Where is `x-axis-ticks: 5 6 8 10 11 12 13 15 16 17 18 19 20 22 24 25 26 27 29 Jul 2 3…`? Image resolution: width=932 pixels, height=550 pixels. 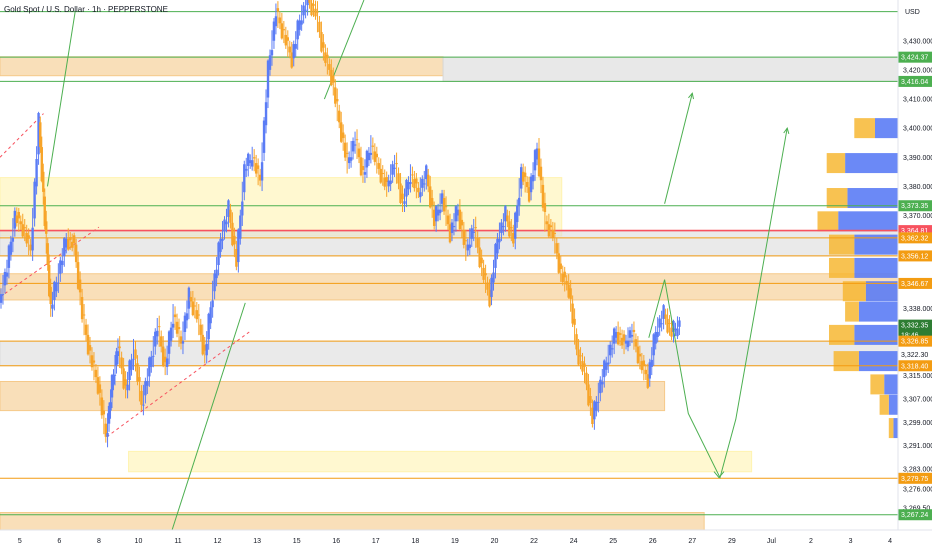
x-axis-ticks: 5 6 8 10 11 12 13 15 16 17 18 19 20 22 24 25 26 27 29 Jul 2 3… is located at coordinates (455, 541).